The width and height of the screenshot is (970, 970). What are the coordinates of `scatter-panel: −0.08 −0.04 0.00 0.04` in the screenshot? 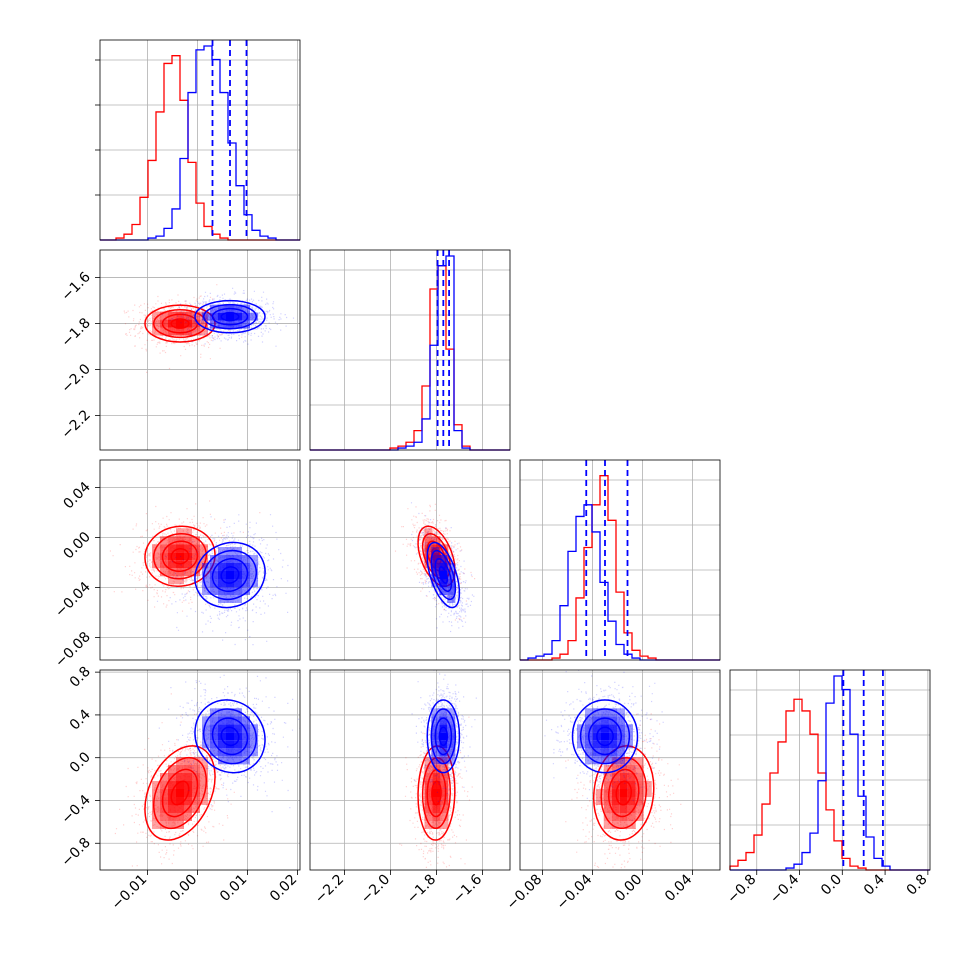 It's located at (176, 565).